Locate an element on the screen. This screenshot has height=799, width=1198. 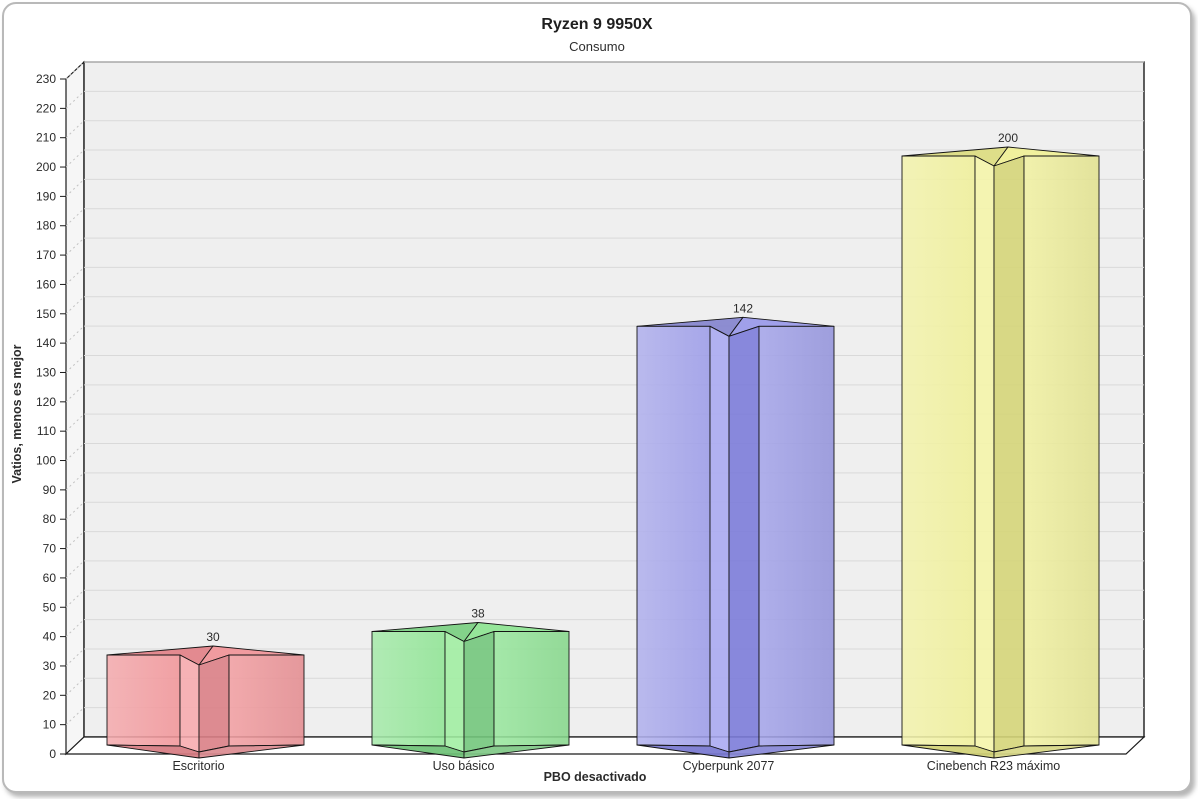
bar-green: 38 is located at coordinates (470, 682).